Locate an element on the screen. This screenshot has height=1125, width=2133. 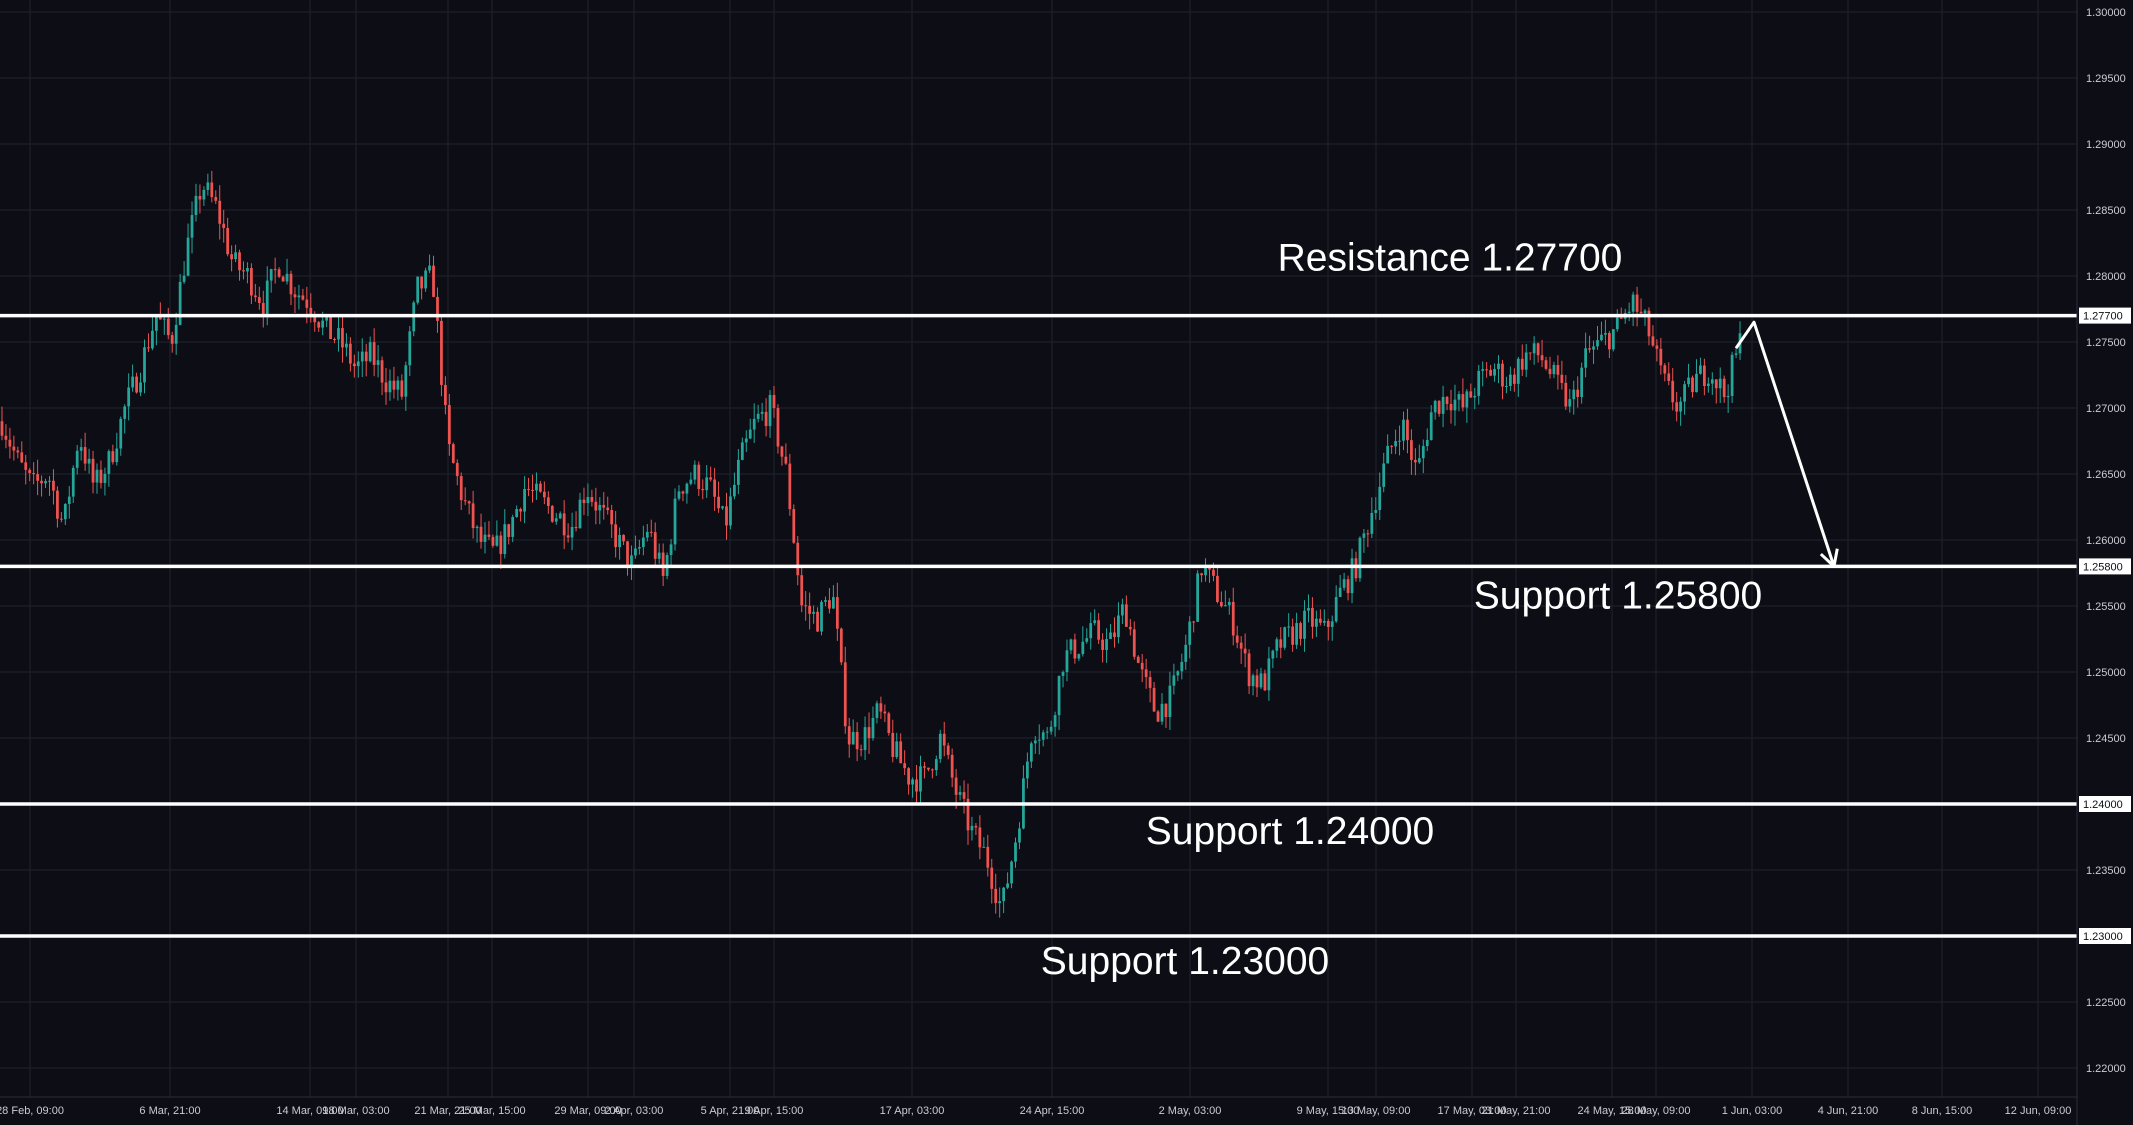
x-tick-label: 1 Jun, 03:00 is located at coordinates (1752, 1111).